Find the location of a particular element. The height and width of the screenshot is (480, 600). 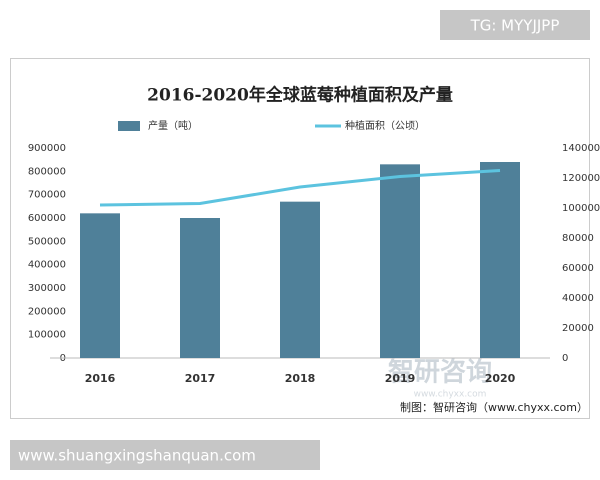

watermark-url: www.chyxx.com is located at coordinates (450, 395).